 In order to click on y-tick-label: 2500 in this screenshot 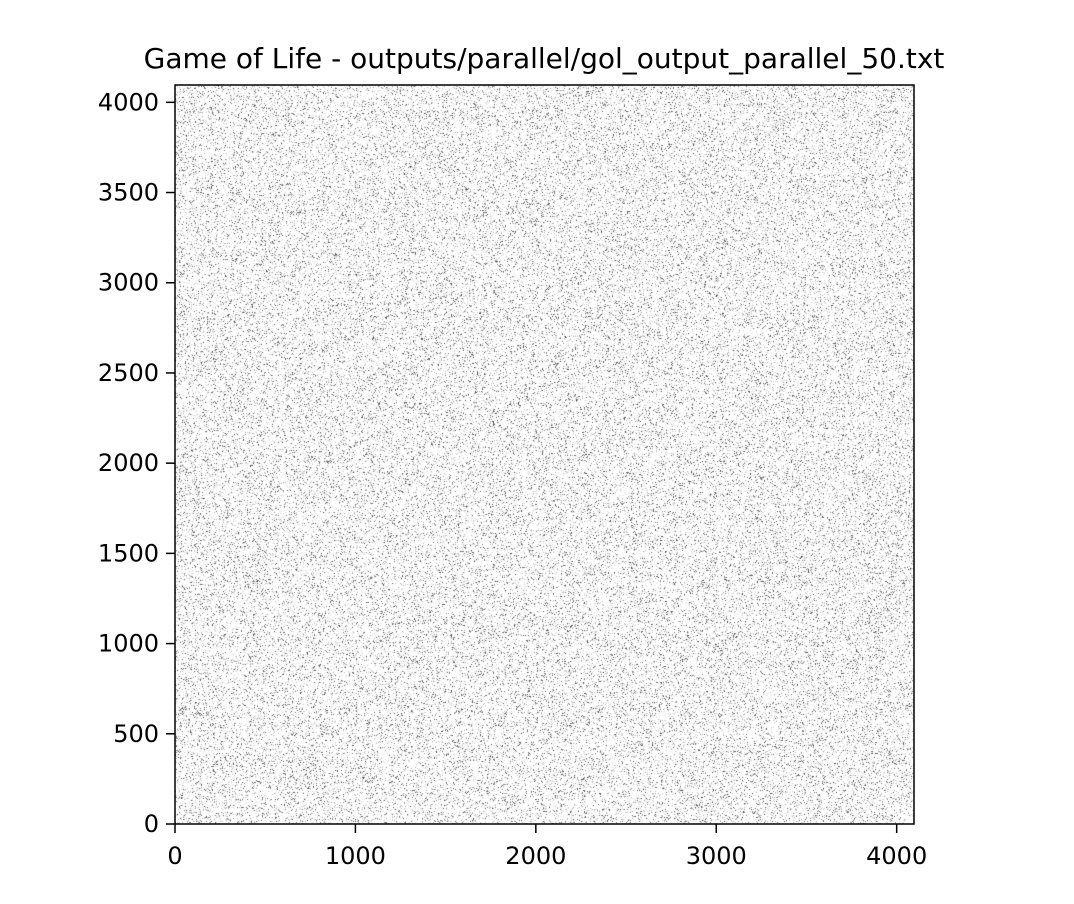, I will do `click(128, 373)`.